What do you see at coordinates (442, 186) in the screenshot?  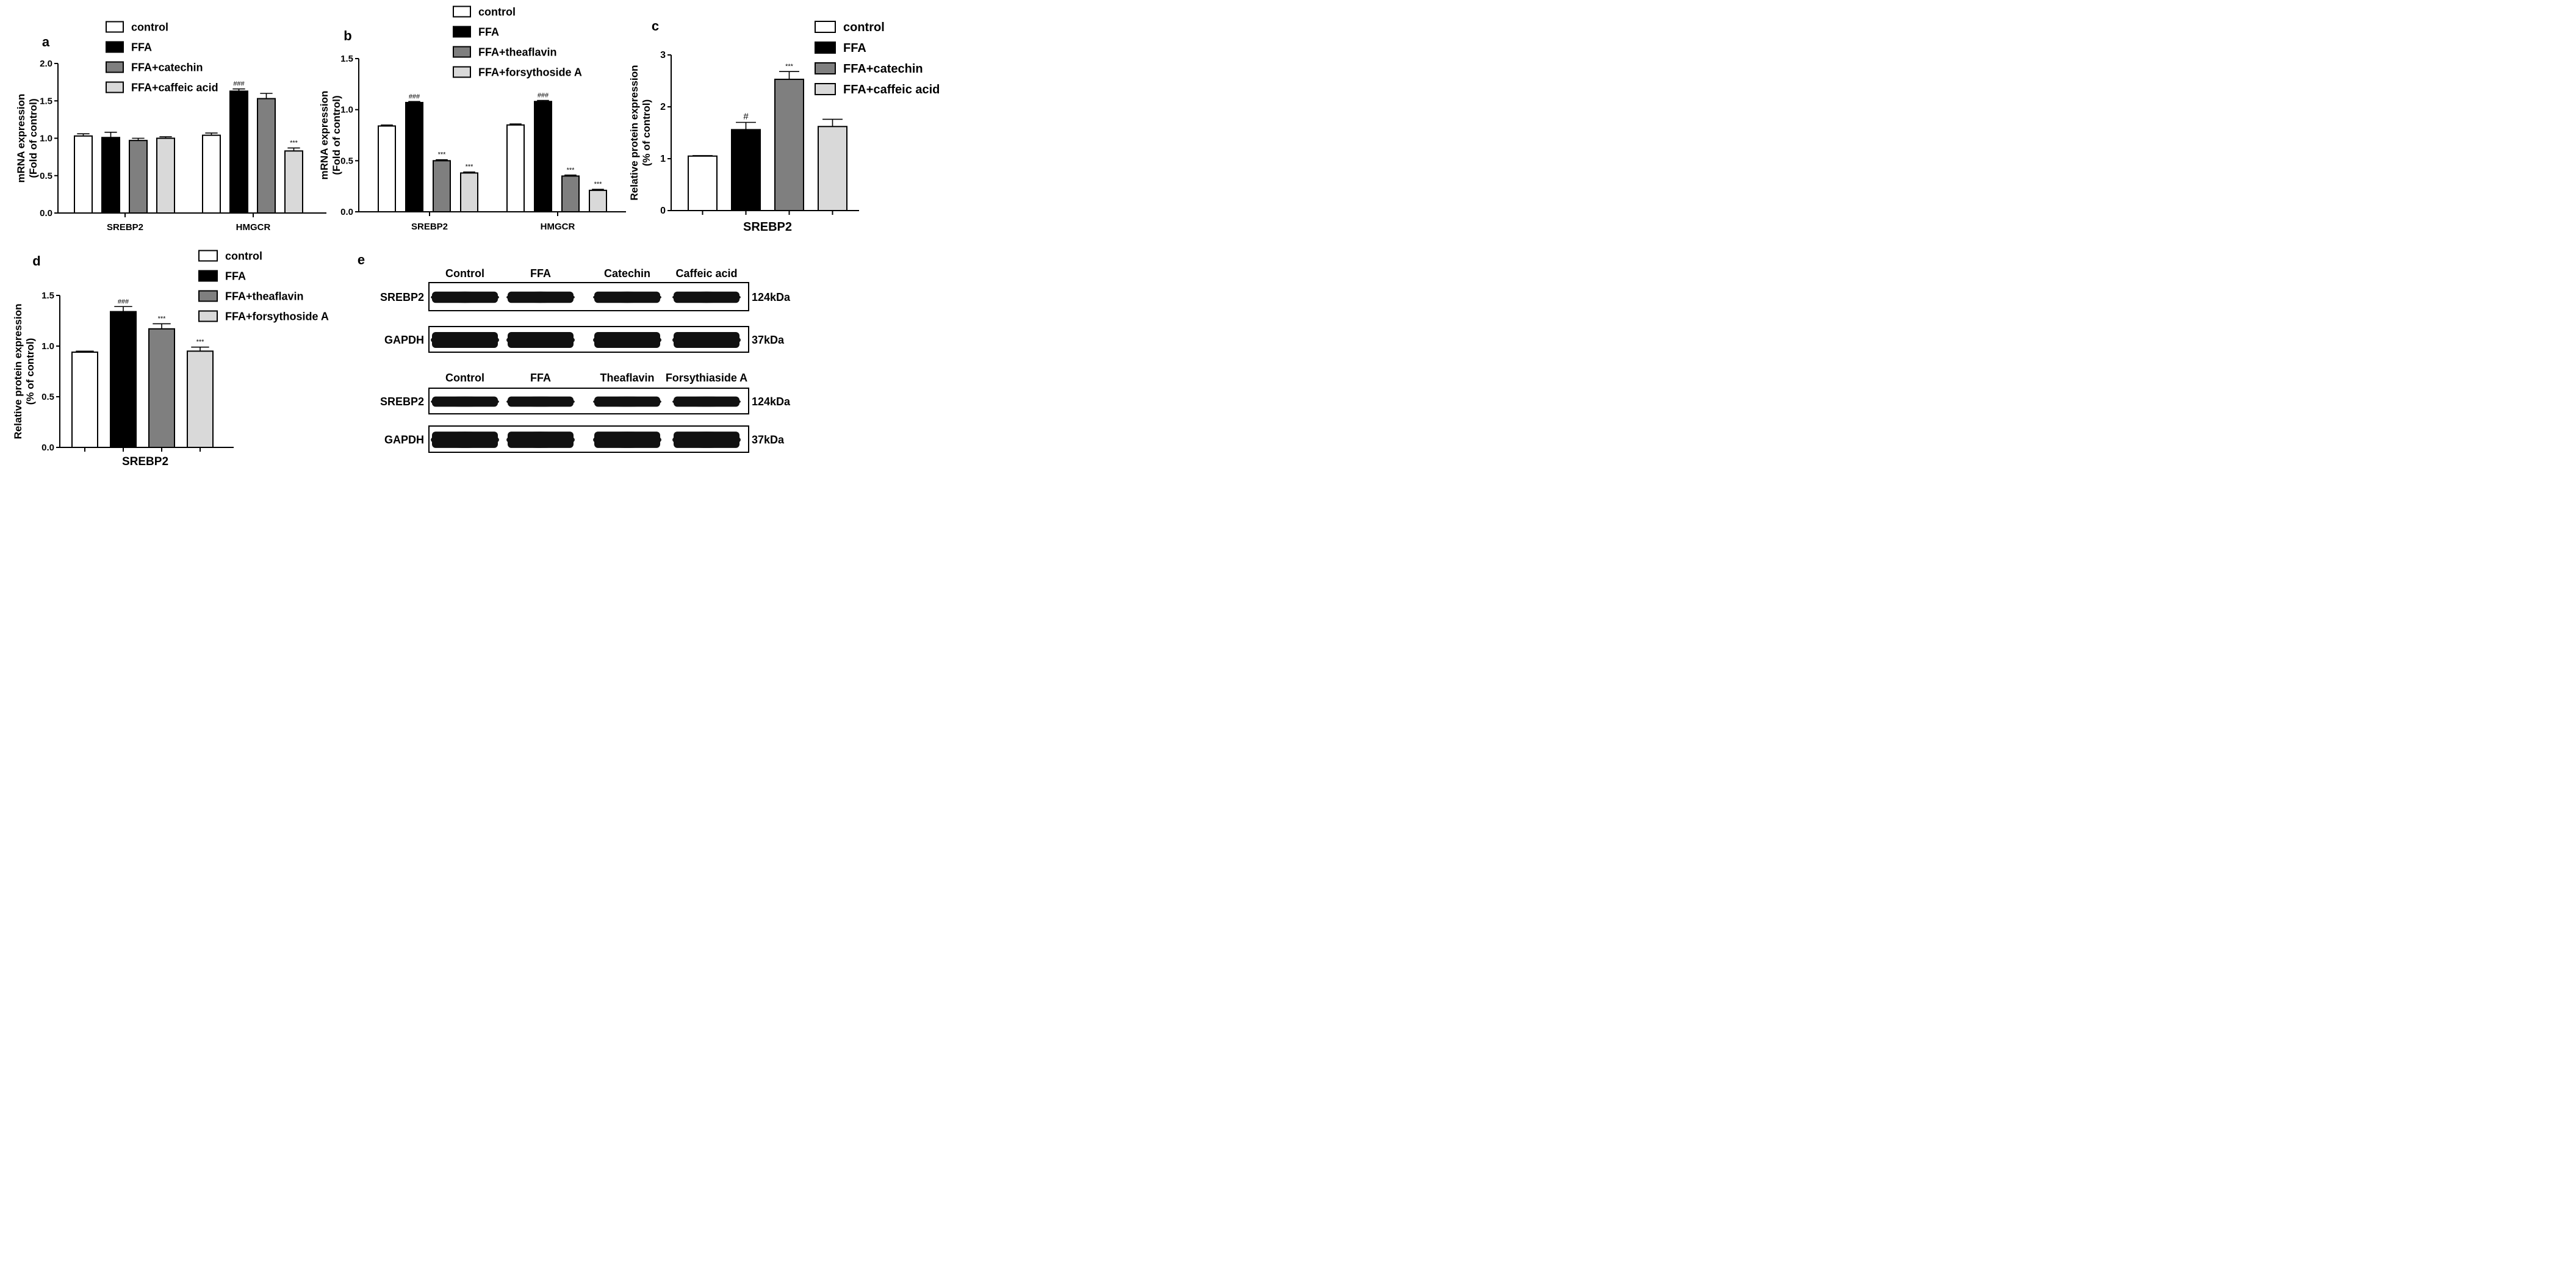 I see `bar-ffa-theaflavin` at bounding box center [442, 186].